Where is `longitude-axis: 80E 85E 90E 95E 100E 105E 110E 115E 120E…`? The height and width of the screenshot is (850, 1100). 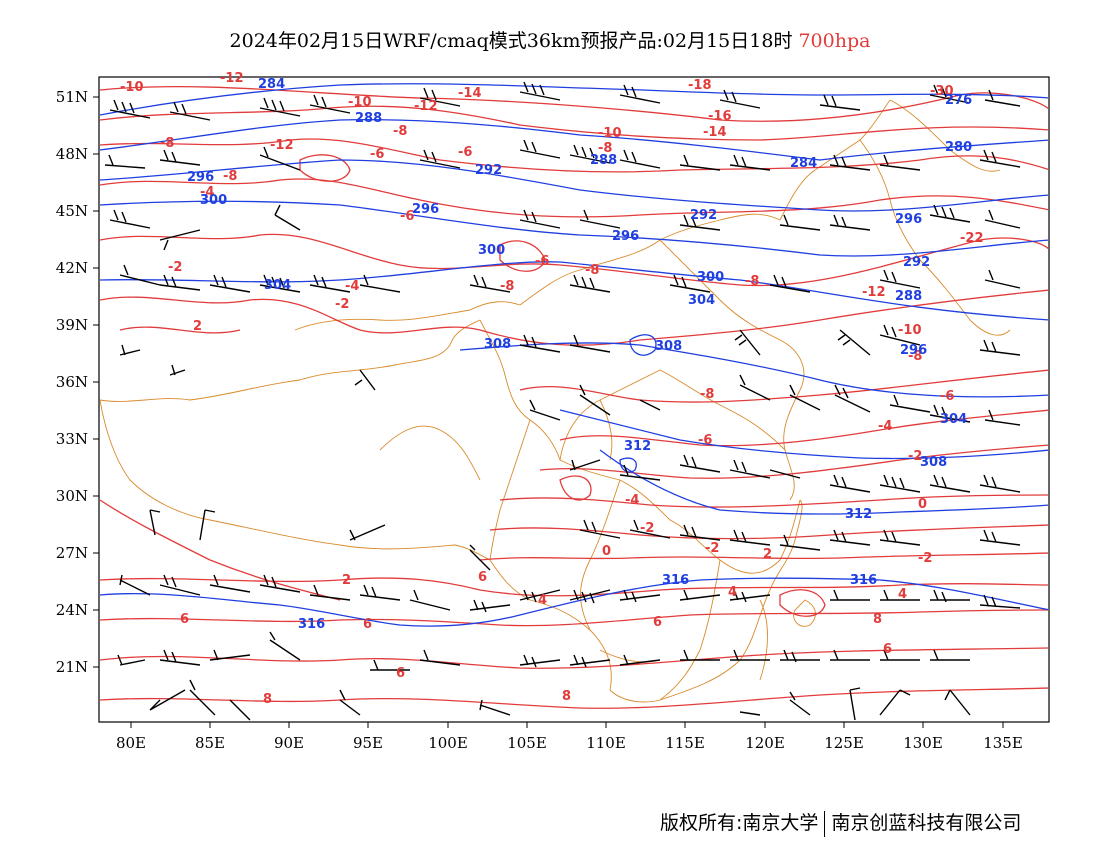
longitude-axis: 80E 85E 90E 95E 100E 105E 110E 115E 120E… is located at coordinates (569, 737).